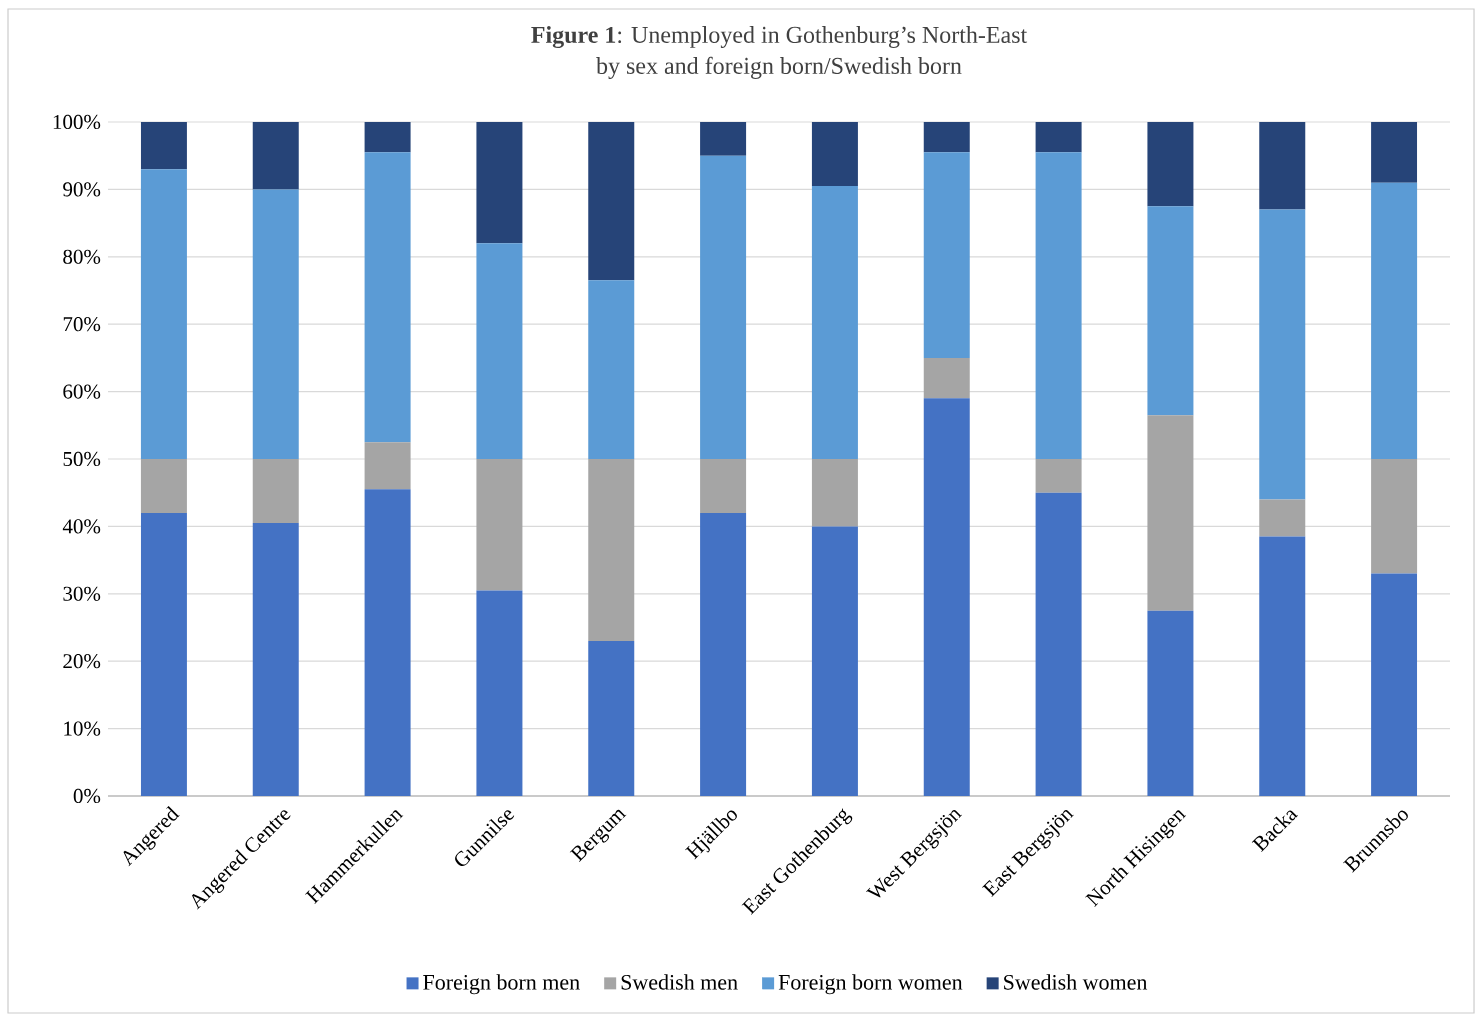  Describe the element at coordinates (77, 122) in the screenshot. I see `y-tick-label: 100%` at that location.